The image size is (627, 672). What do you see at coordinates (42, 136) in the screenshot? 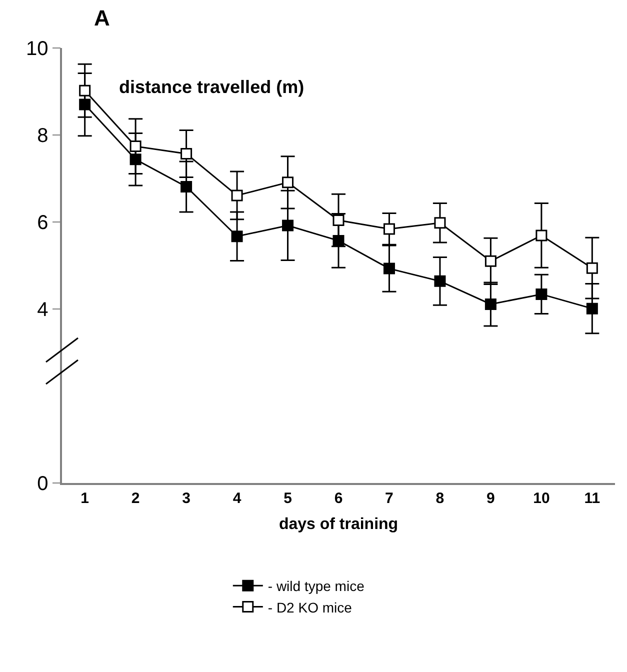
I see `y-tick-label: 8` at bounding box center [42, 136].